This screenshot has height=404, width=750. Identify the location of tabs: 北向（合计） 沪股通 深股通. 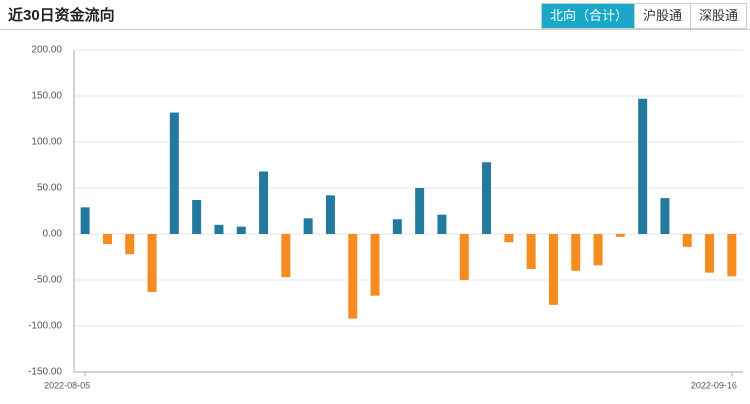
(644, 16).